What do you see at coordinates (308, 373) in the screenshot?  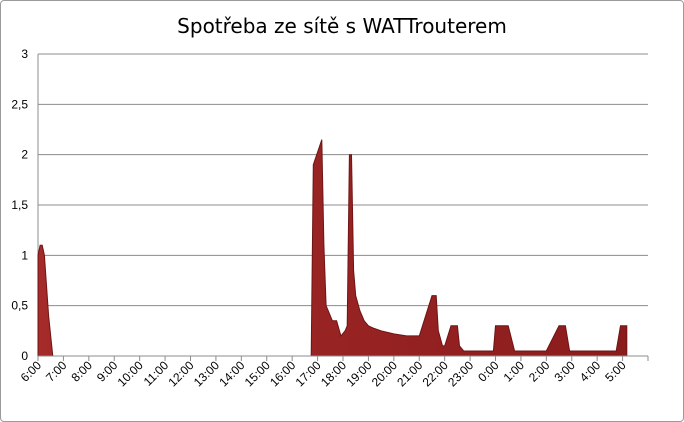 I see `x-tick-label: 17:00` at bounding box center [308, 373].